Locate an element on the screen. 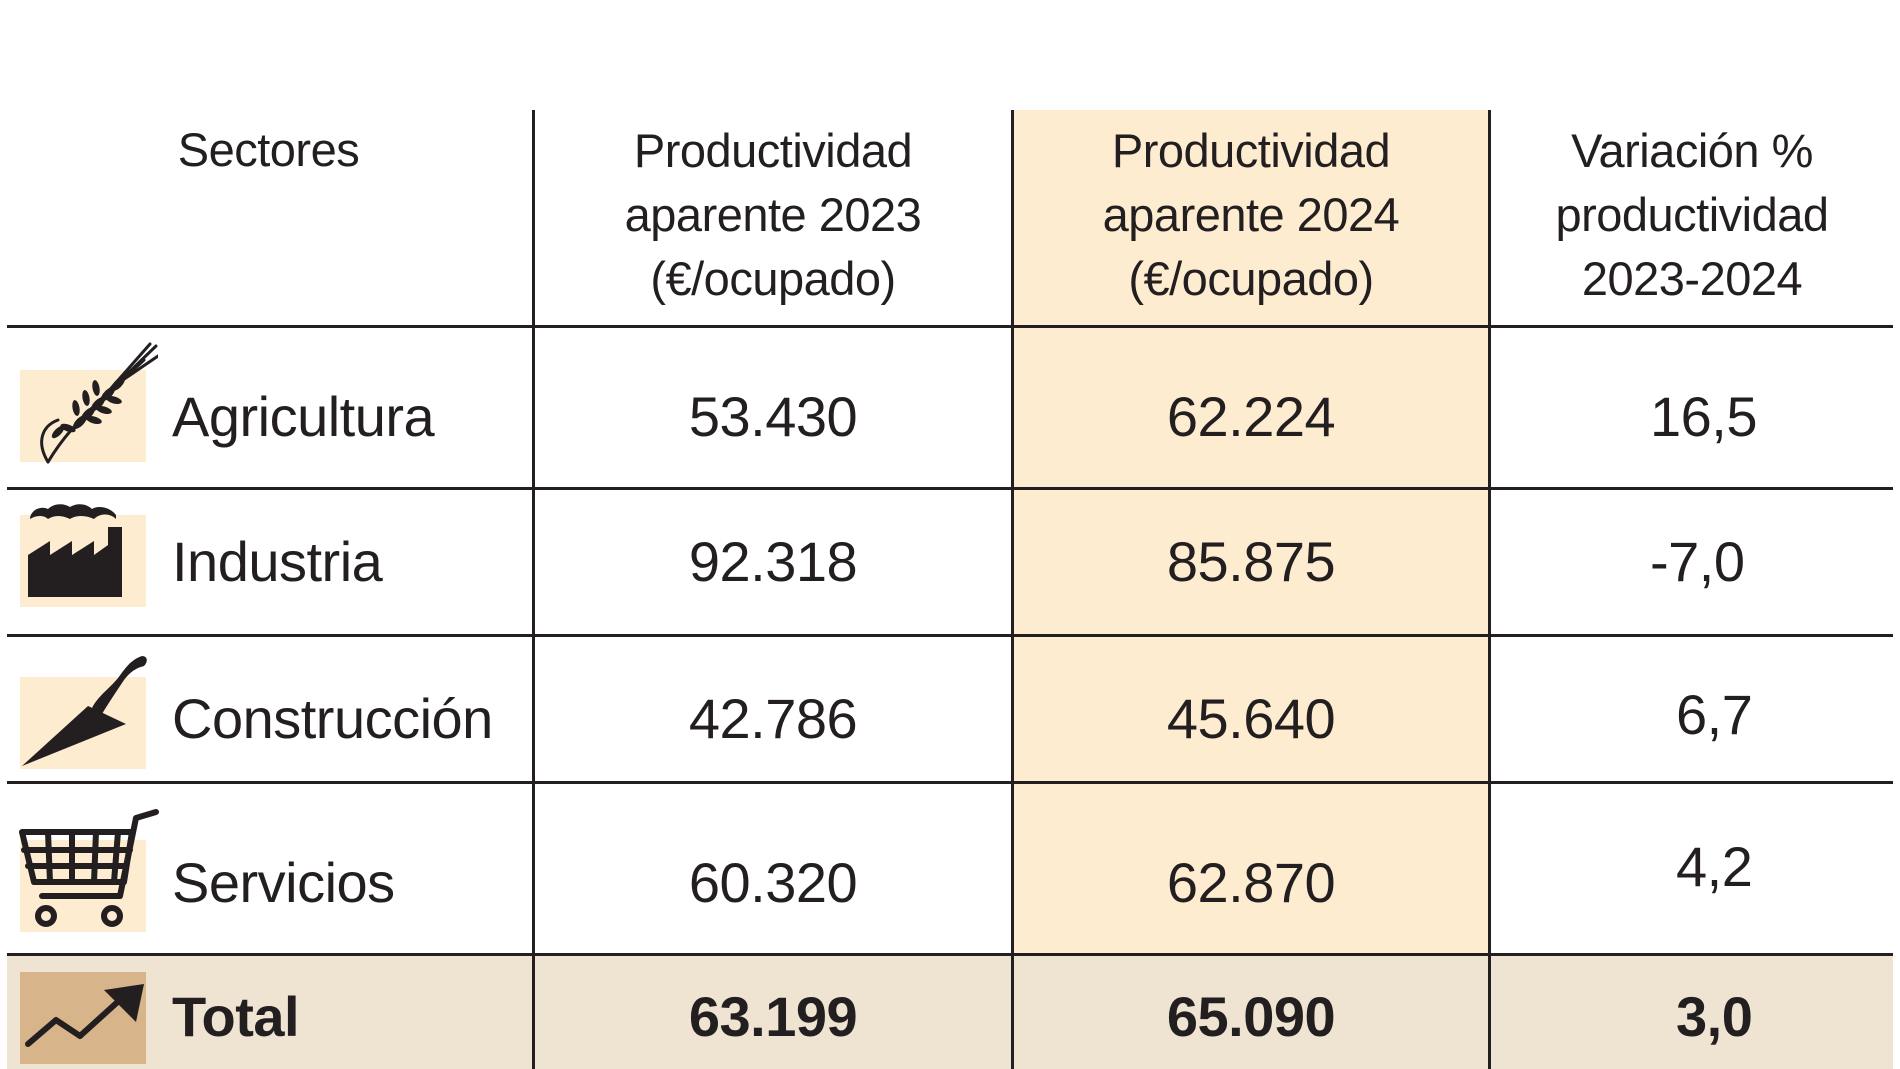 The image size is (1900, 1069). sector-label: Agricultura is located at coordinates (303, 416).